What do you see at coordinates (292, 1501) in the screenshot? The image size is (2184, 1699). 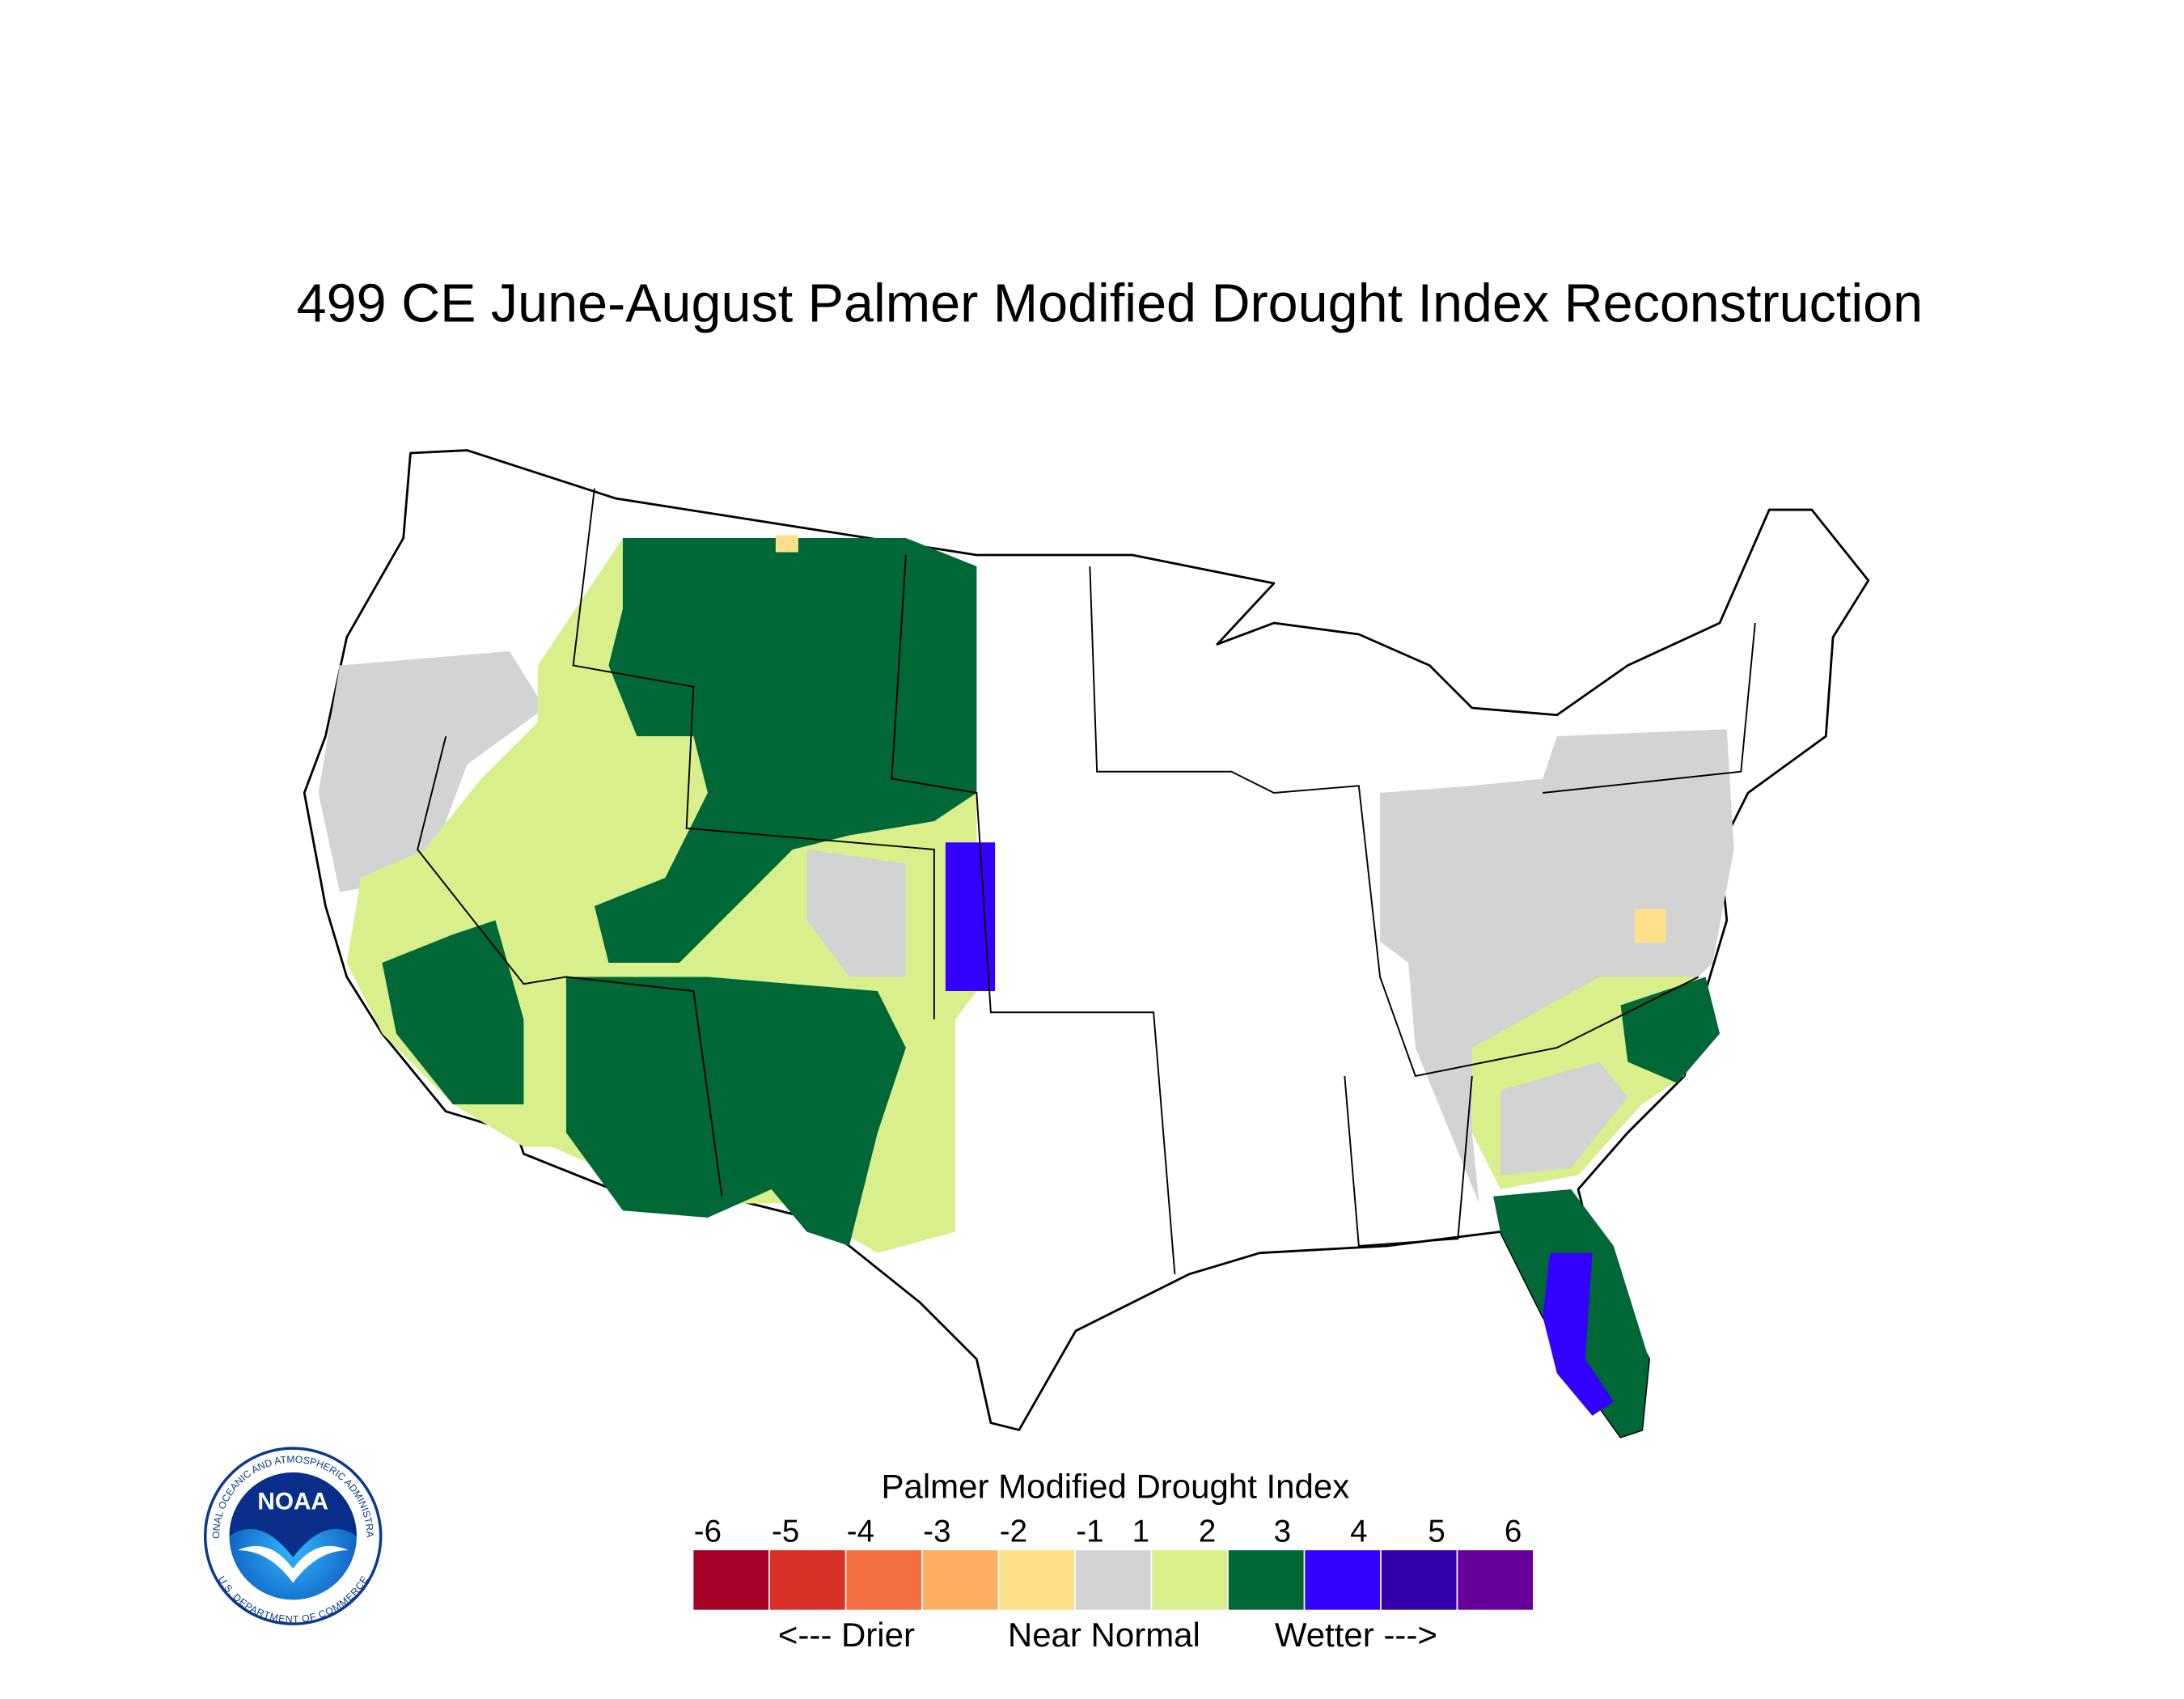 I see `logo-name: NOAA` at bounding box center [292, 1501].